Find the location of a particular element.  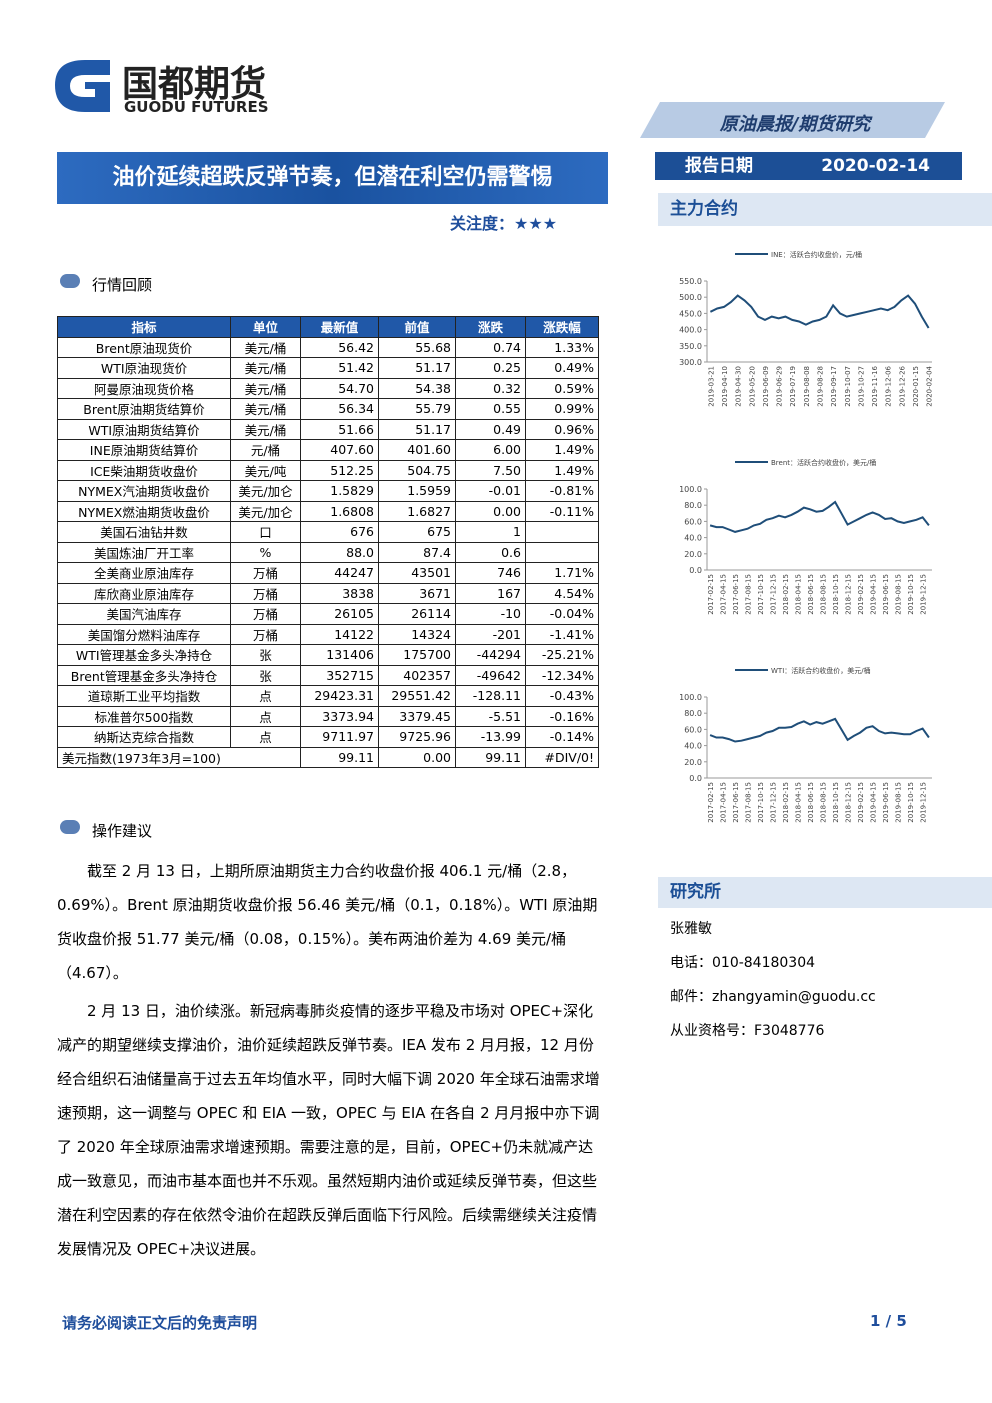

table-cell: INE原油期货结算价 is located at coordinates (144, 450).